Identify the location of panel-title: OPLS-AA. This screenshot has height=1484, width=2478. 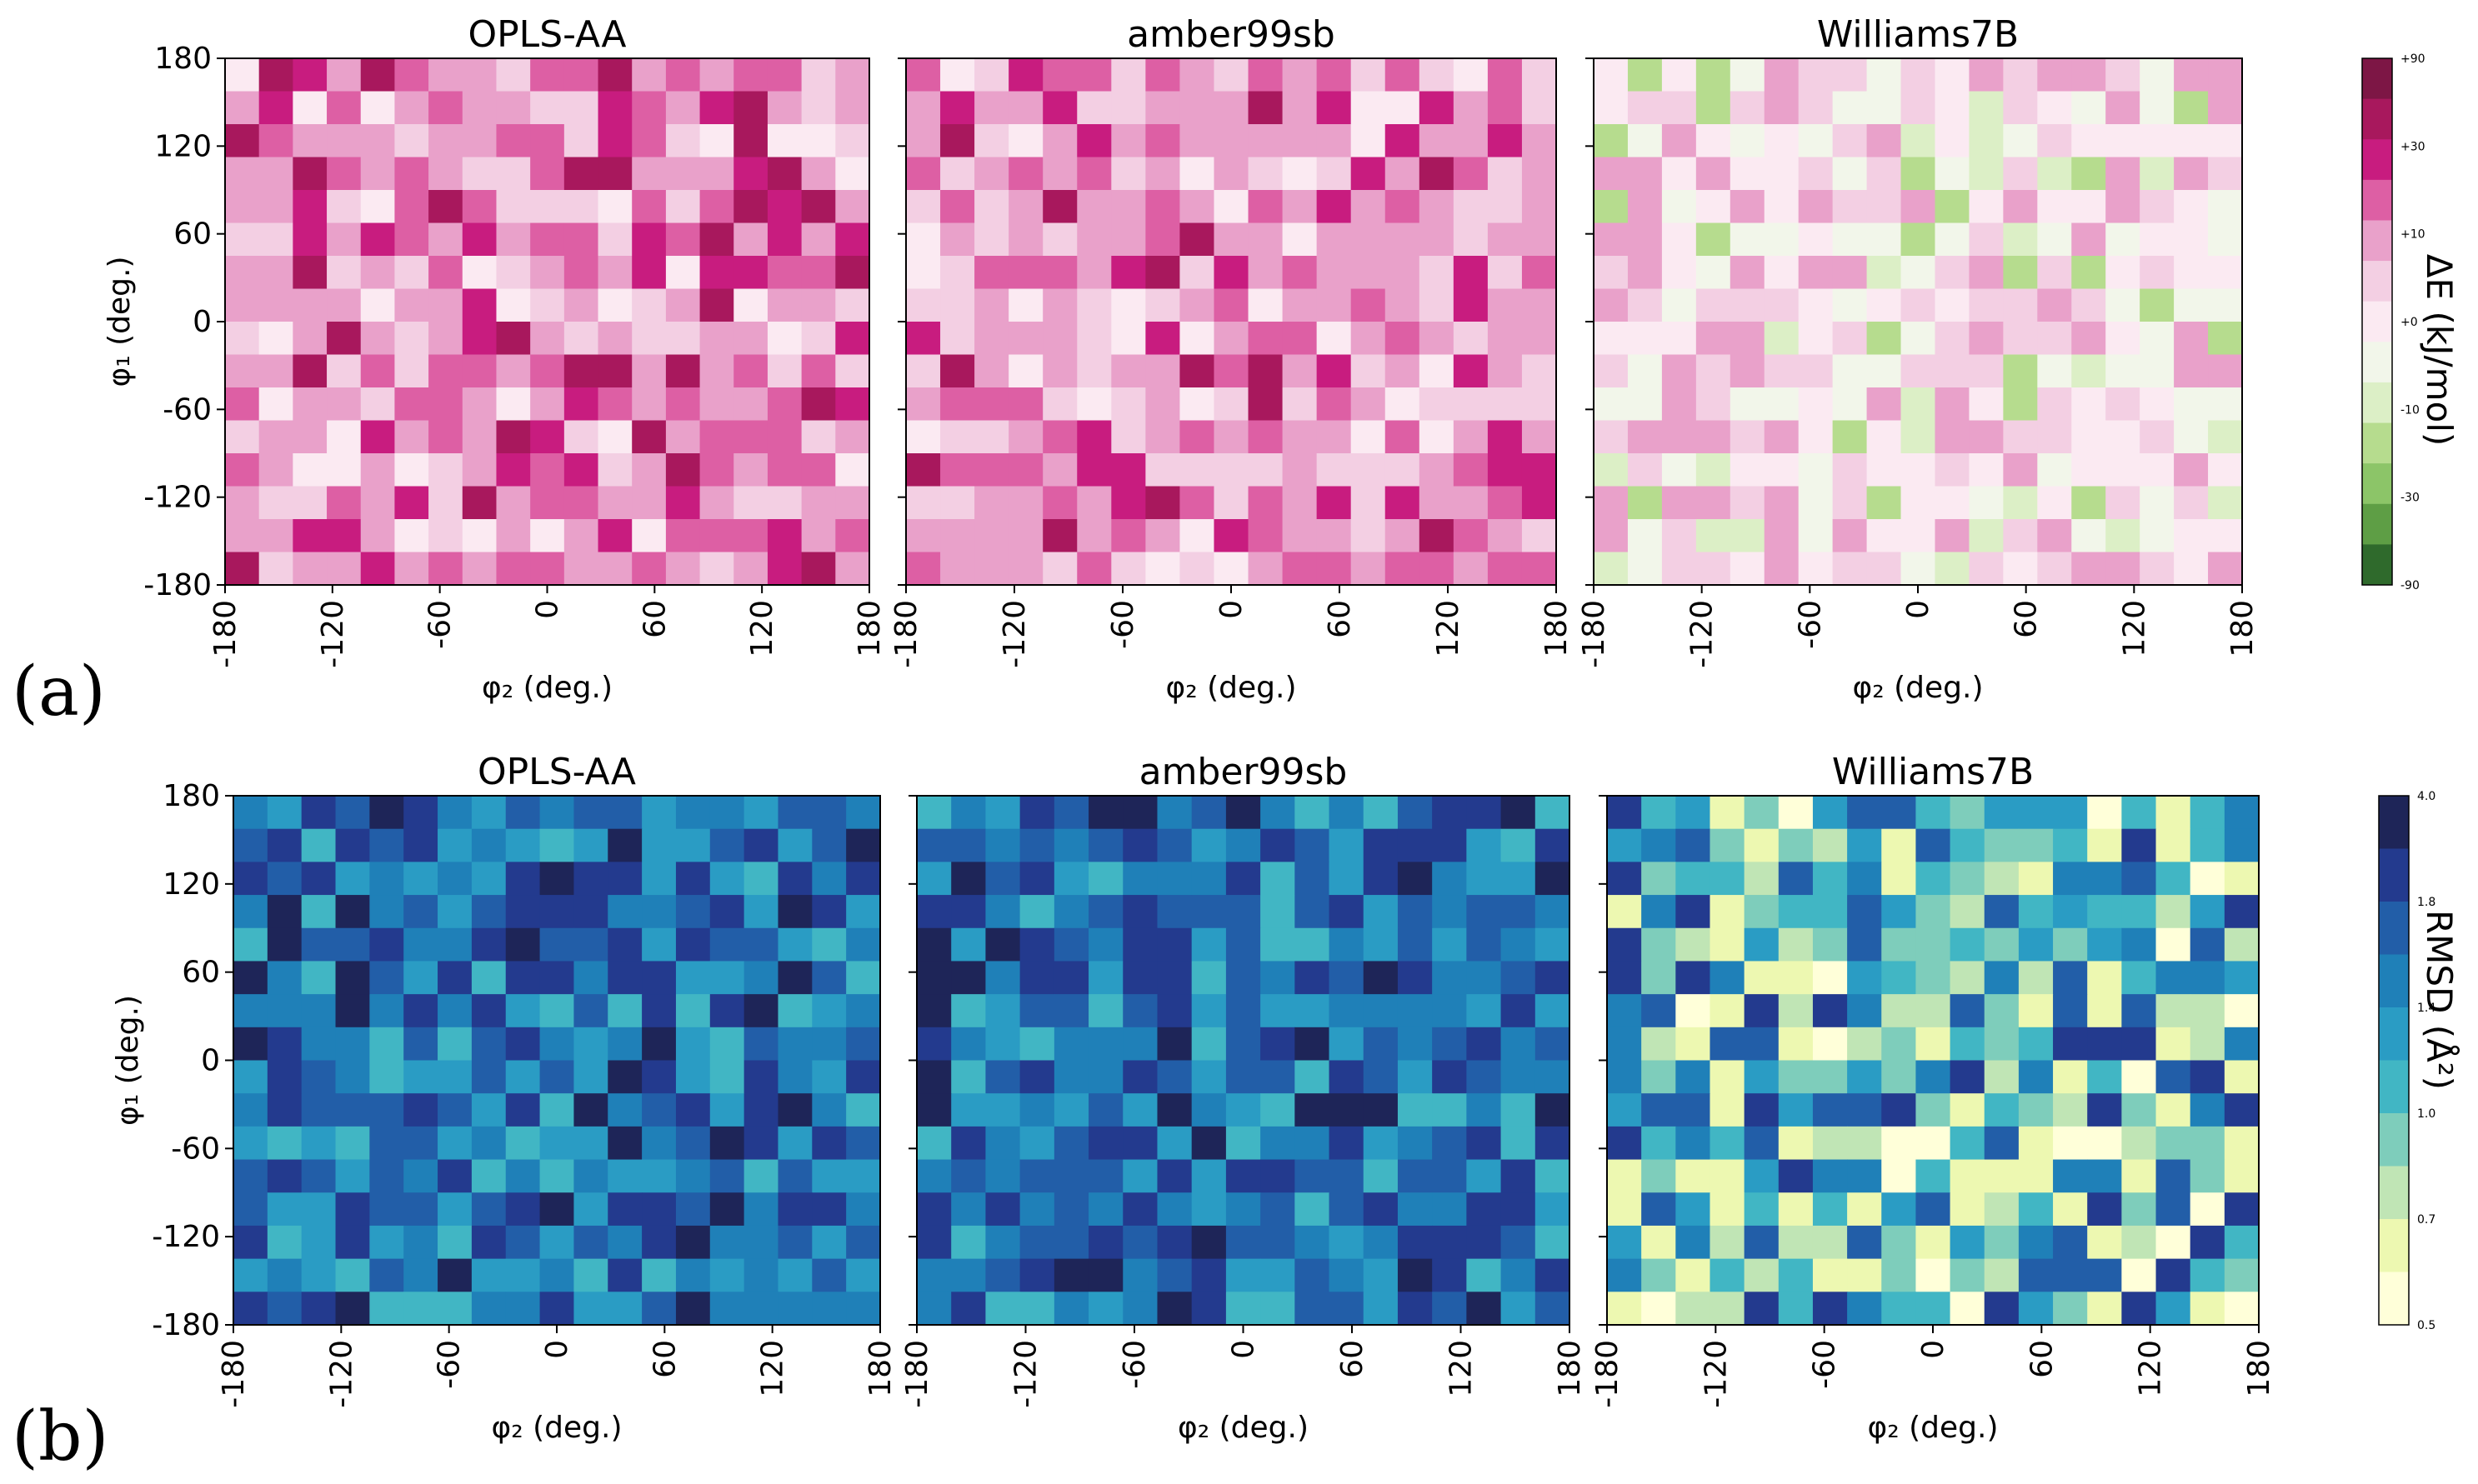
(557, 772).